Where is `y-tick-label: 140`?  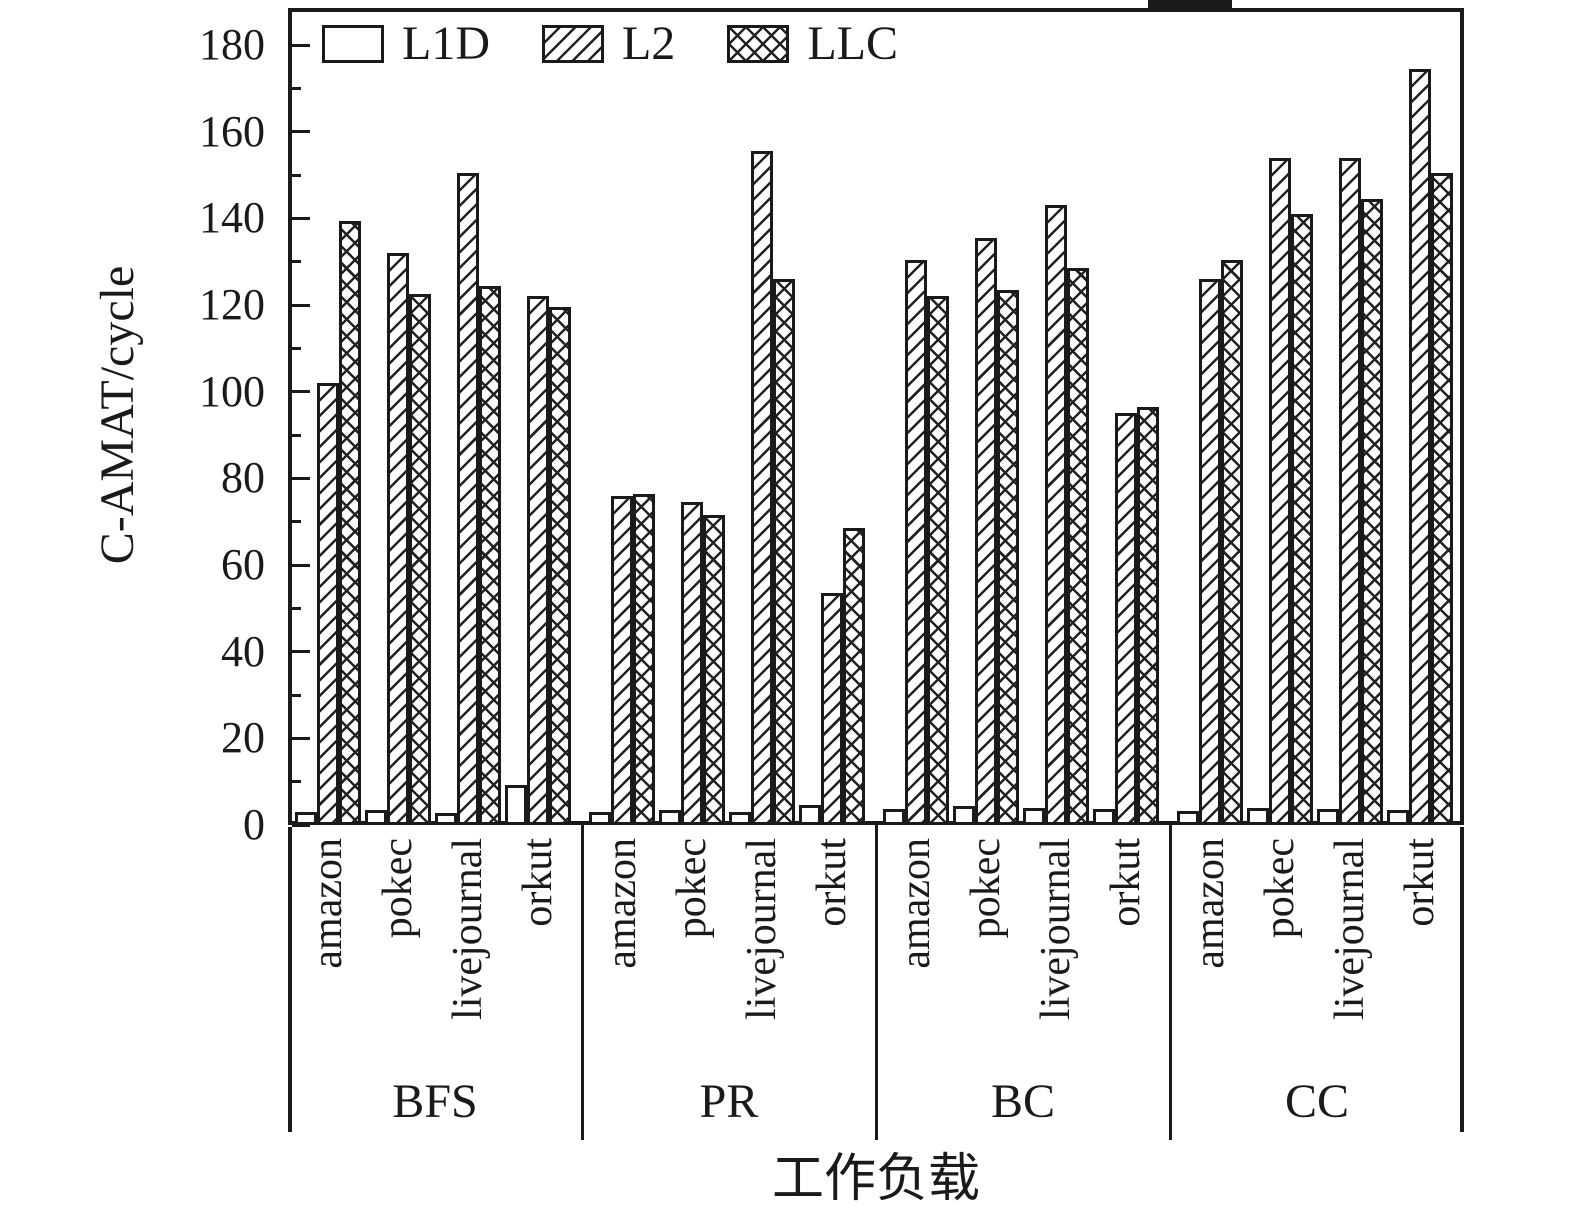
y-tick-label: 140 is located at coordinates (232, 218).